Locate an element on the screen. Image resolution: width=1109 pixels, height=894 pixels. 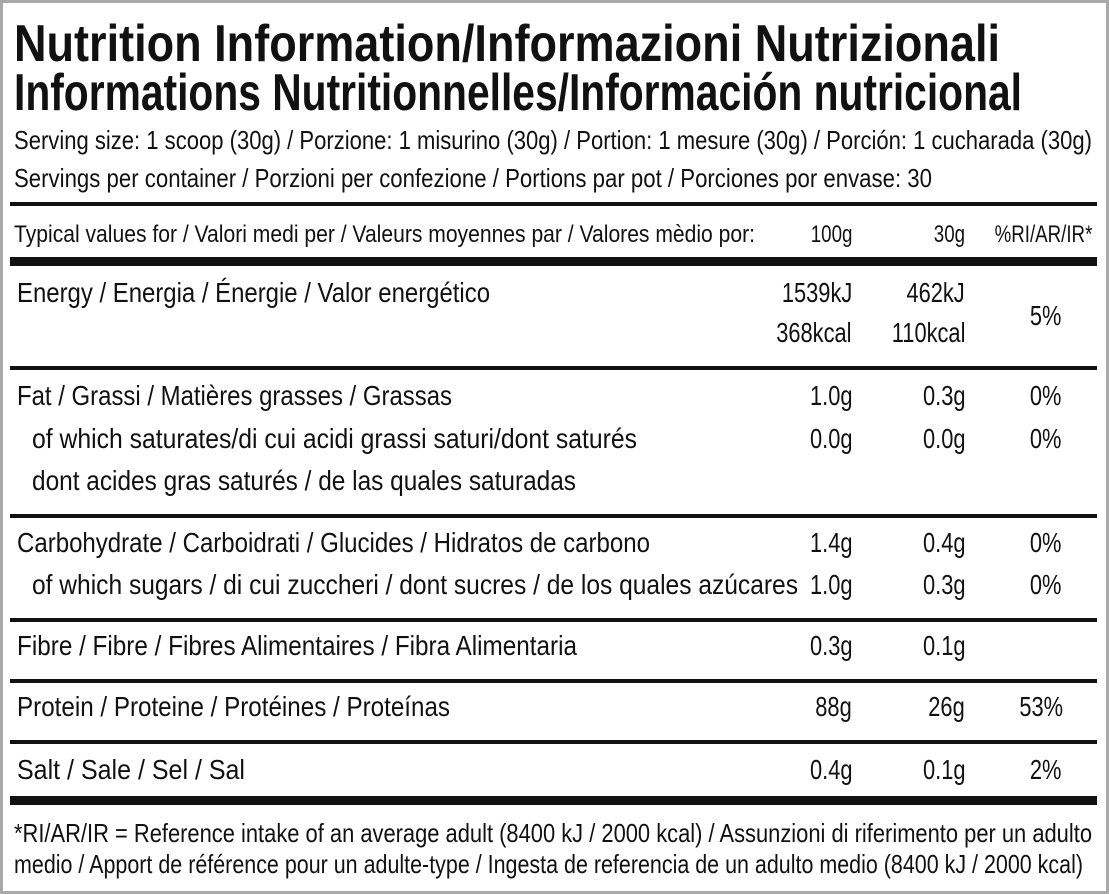
salt-ri: 2% is located at coordinates (1045, 769).